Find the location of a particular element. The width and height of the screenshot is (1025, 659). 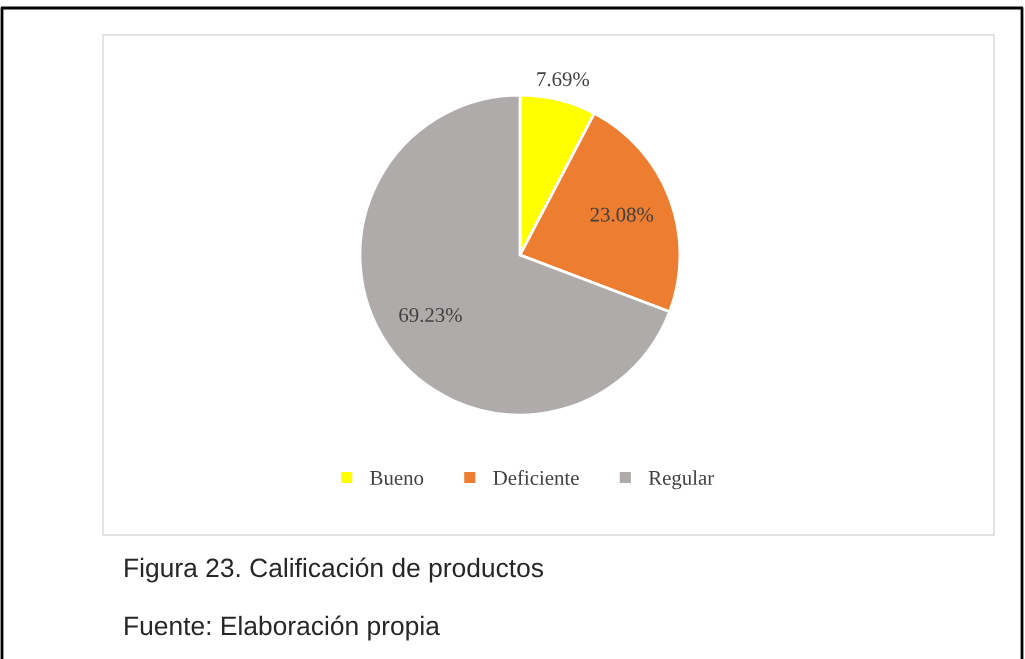

data-label: 69.23% is located at coordinates (430, 315).